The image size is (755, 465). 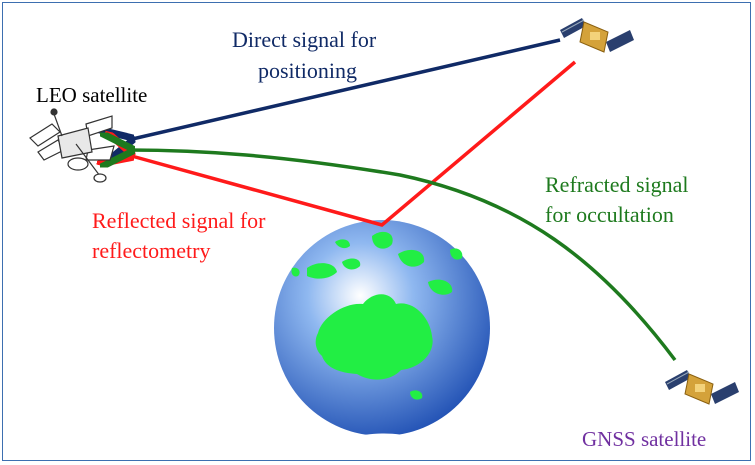 I want to click on leo-satellite-icon, so click(x=72, y=145).